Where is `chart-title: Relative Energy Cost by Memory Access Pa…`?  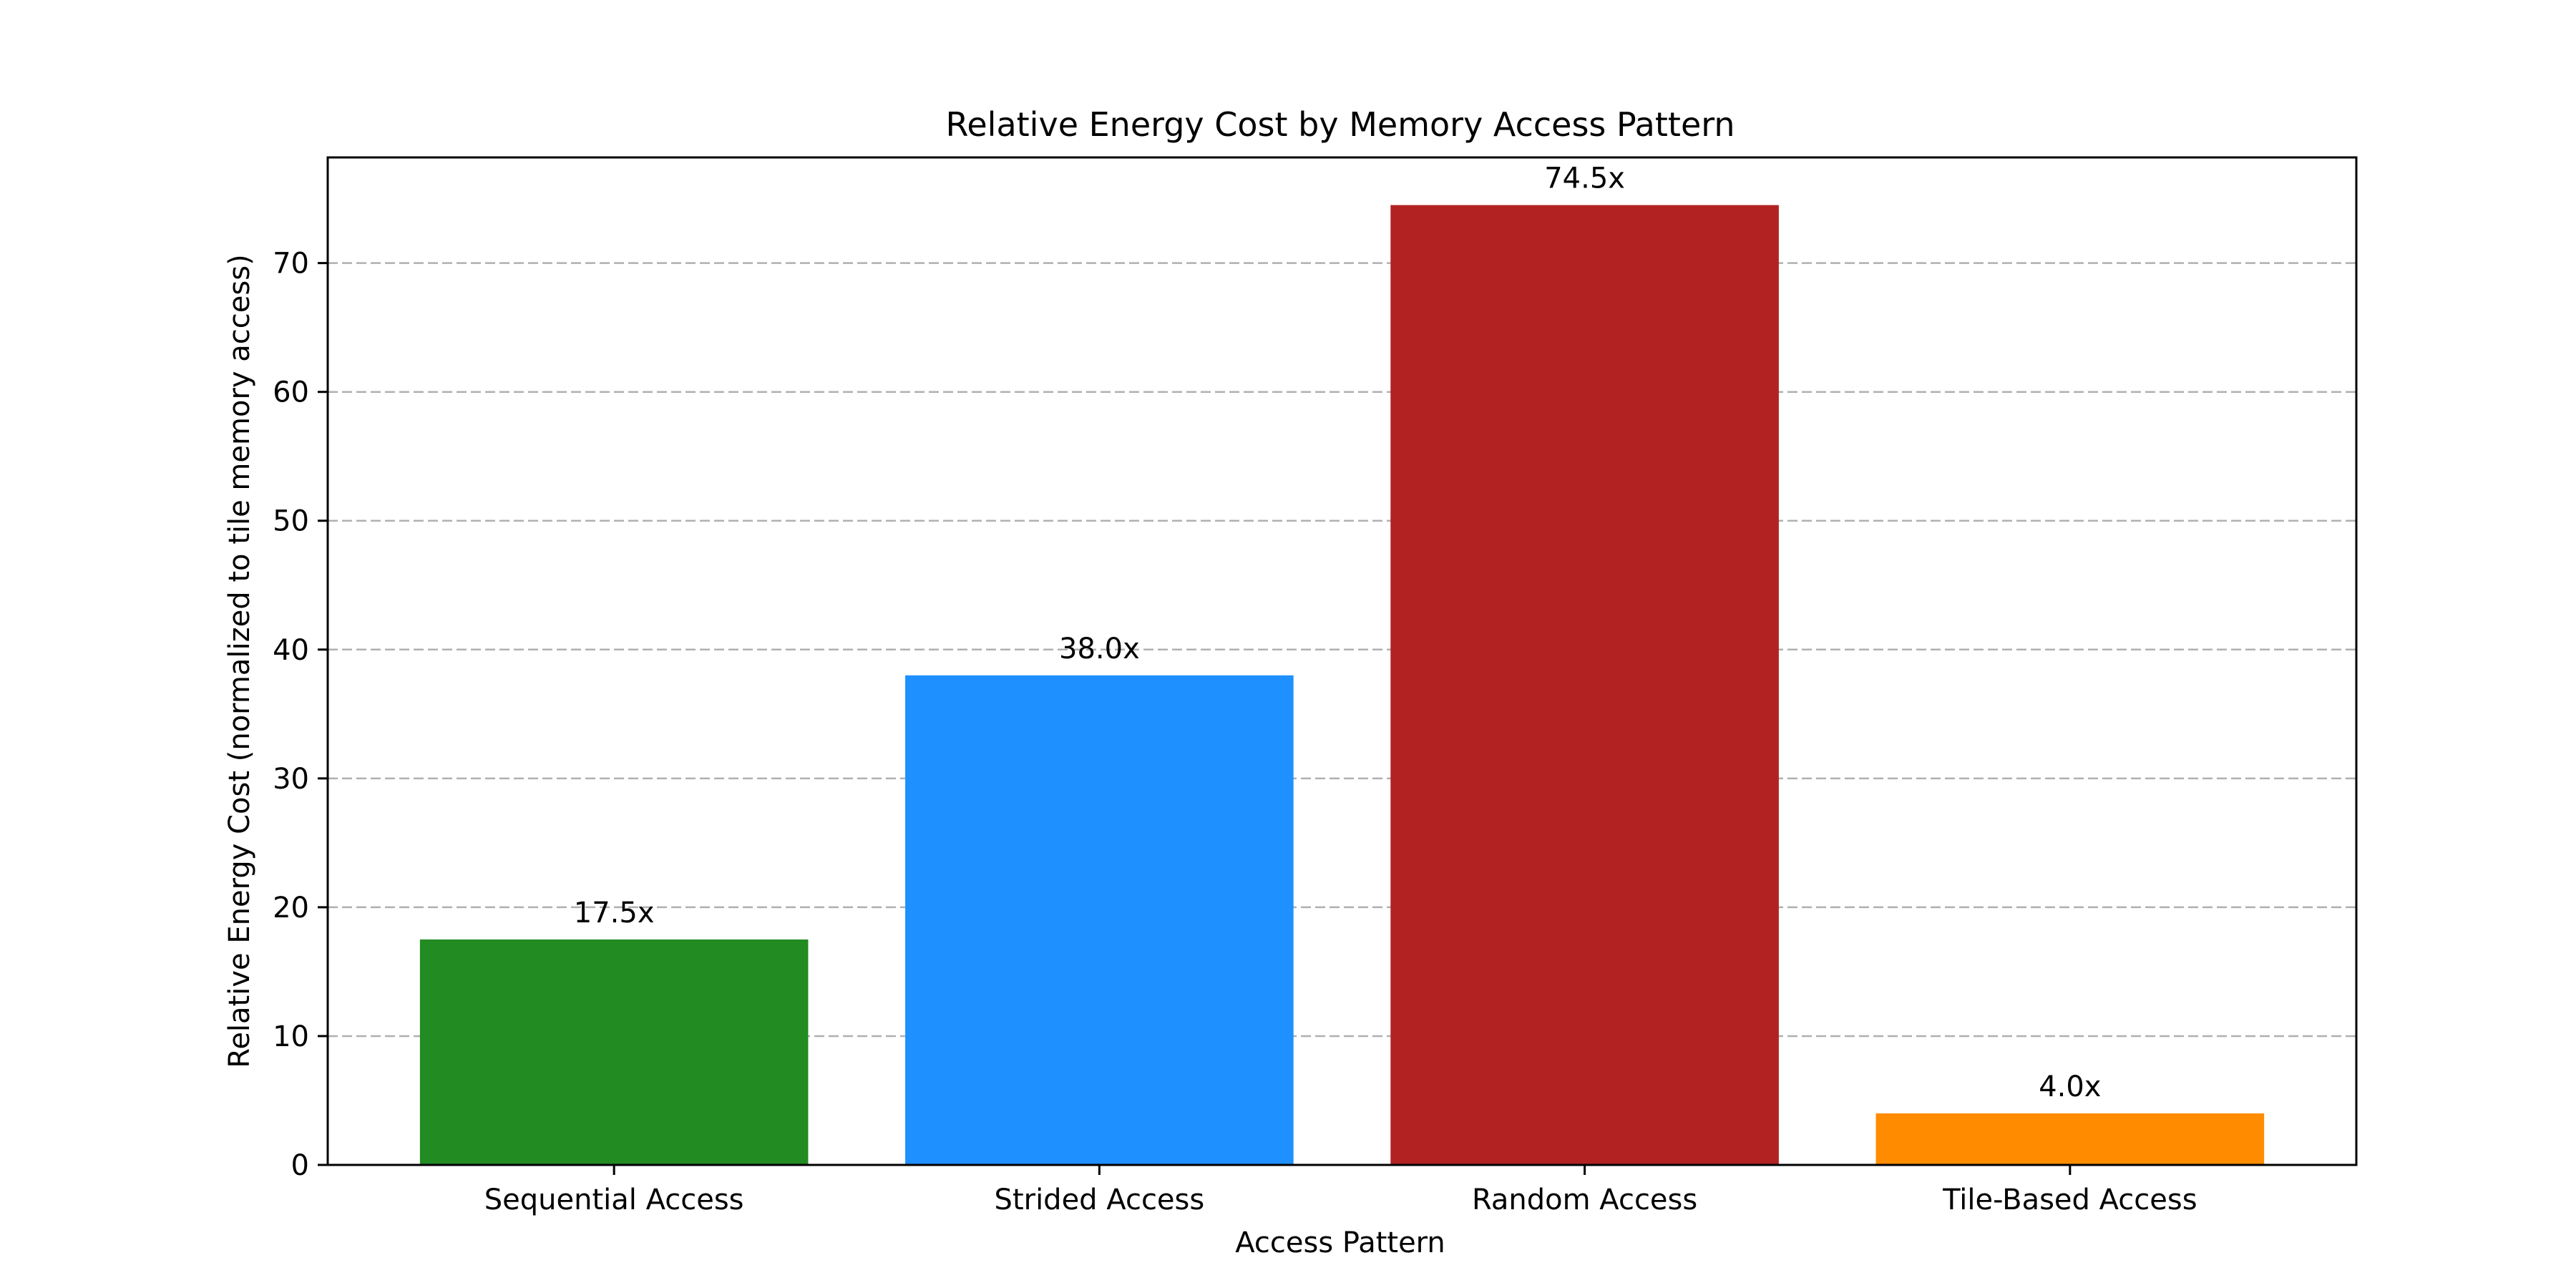 chart-title: Relative Energy Cost by Memory Access Pa… is located at coordinates (1340, 124).